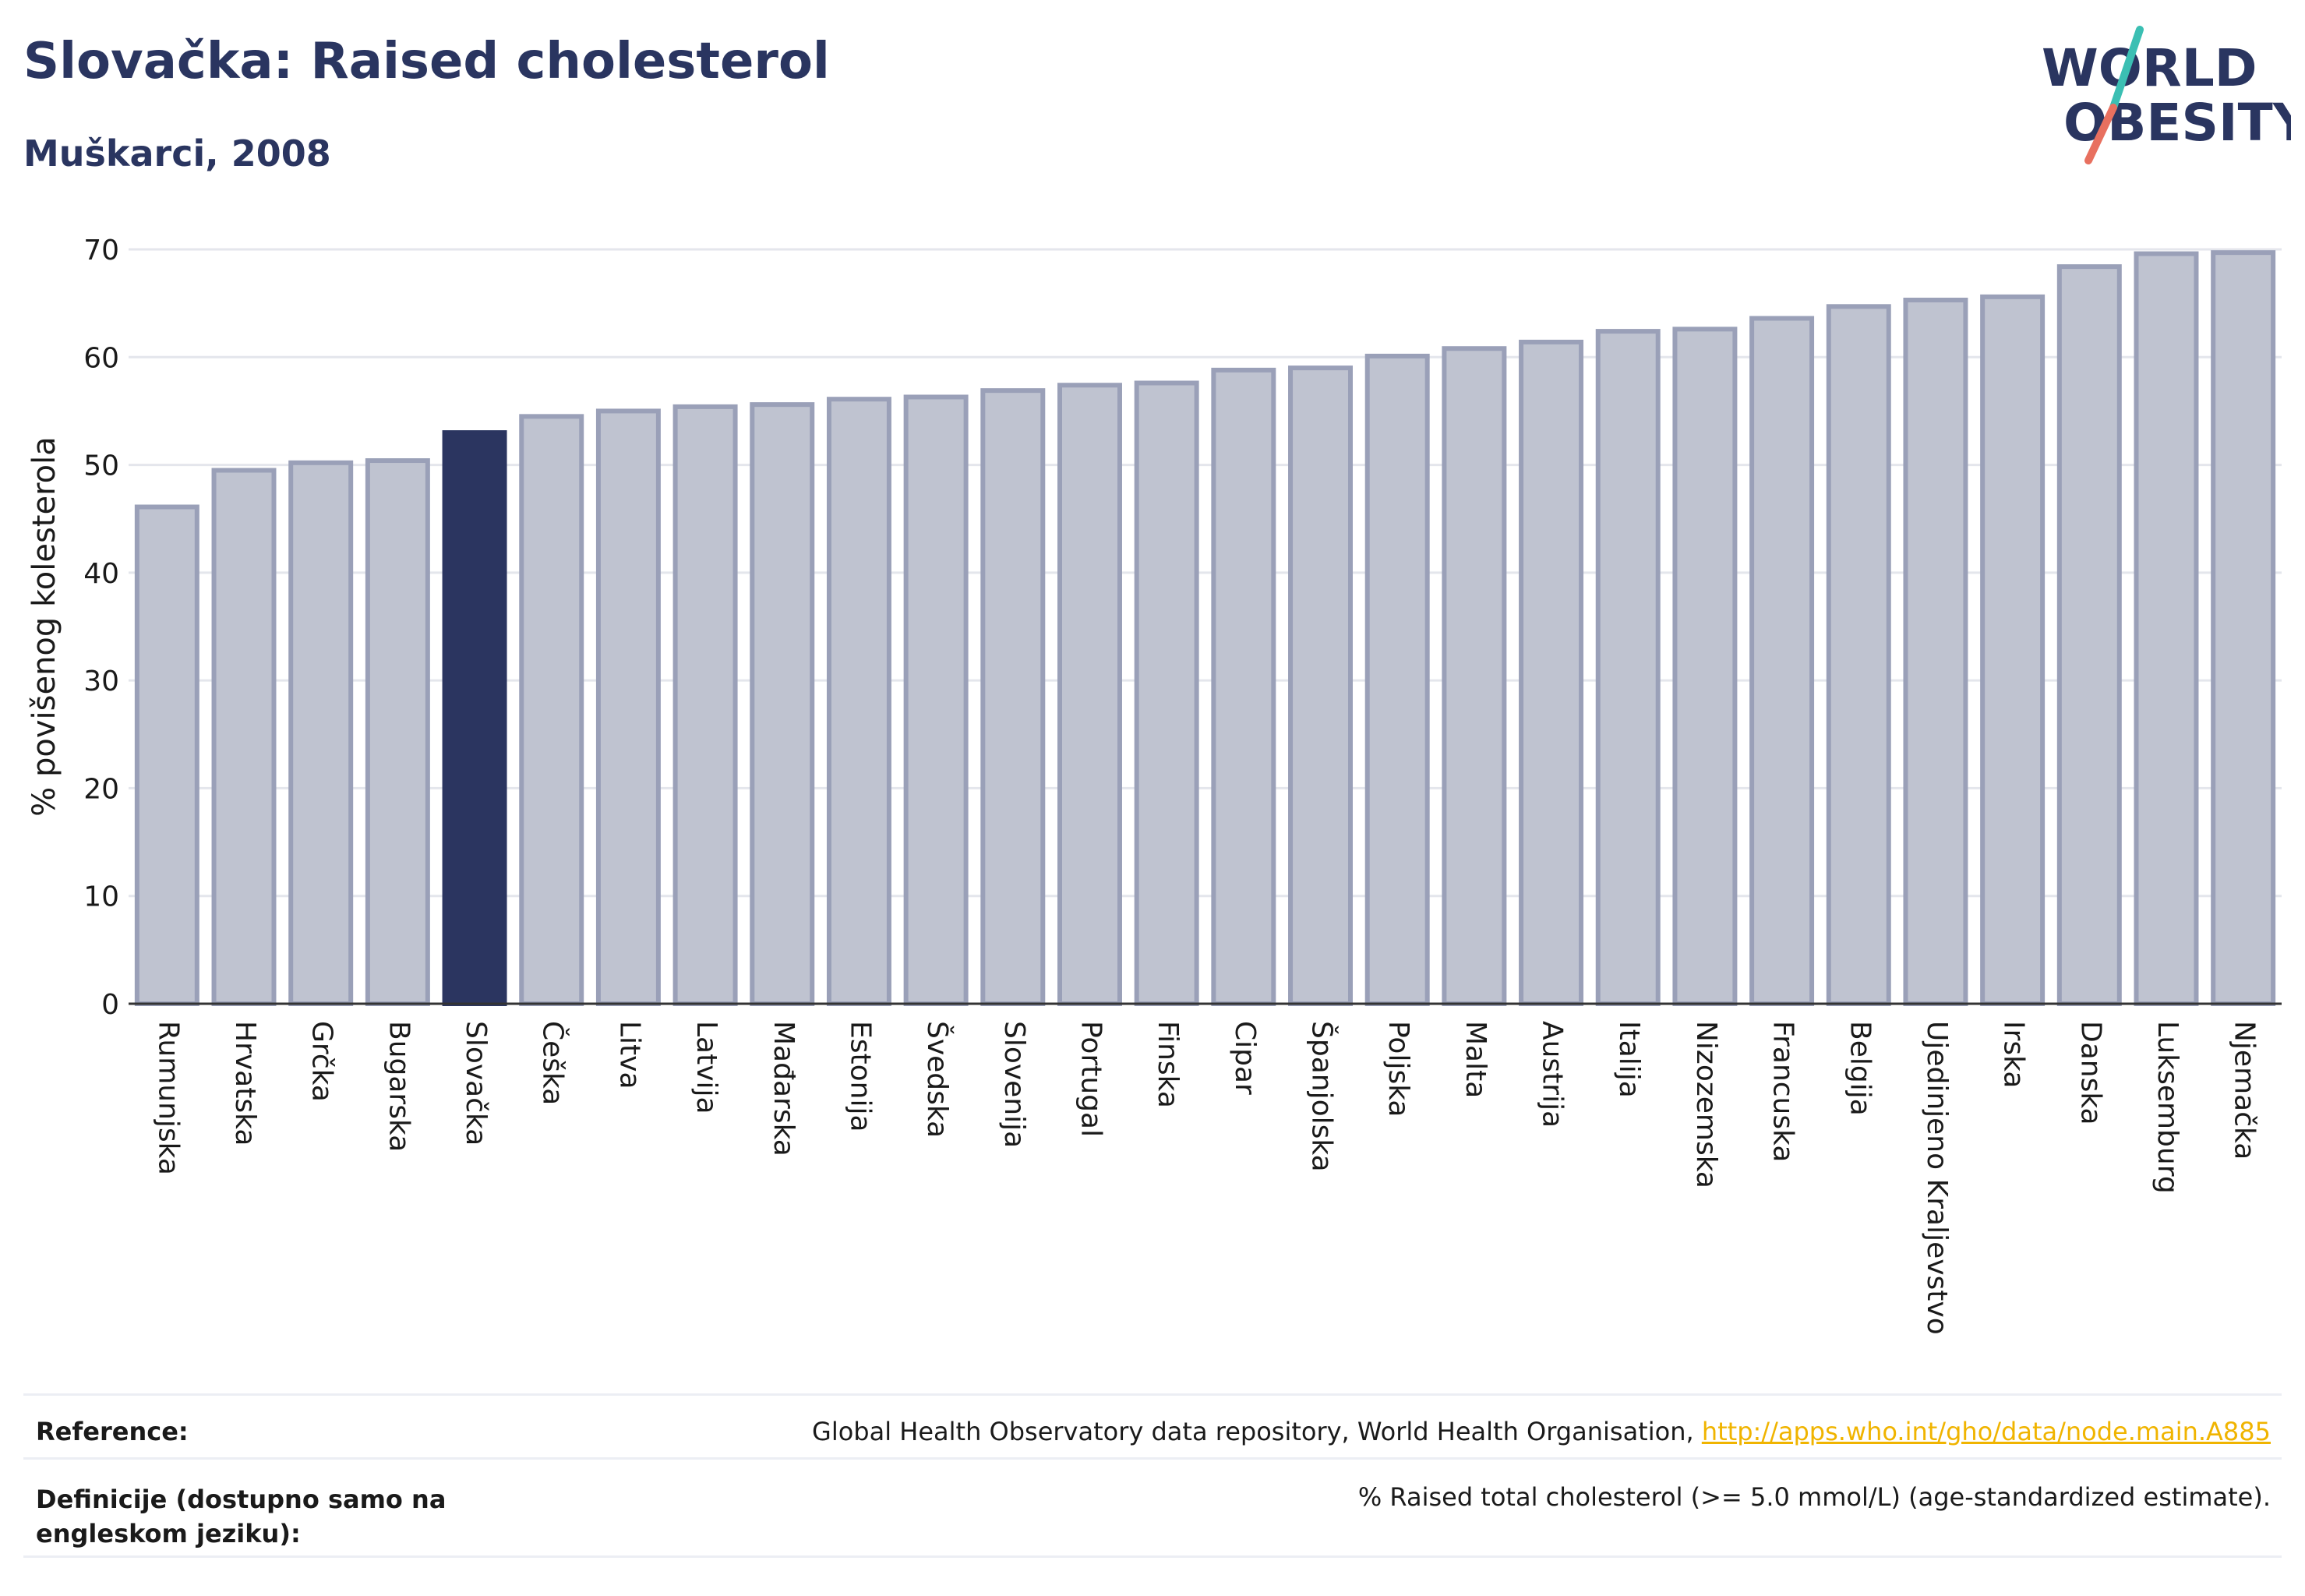  I want to click on x-tick-label: Švedska, so click(937, 1079).